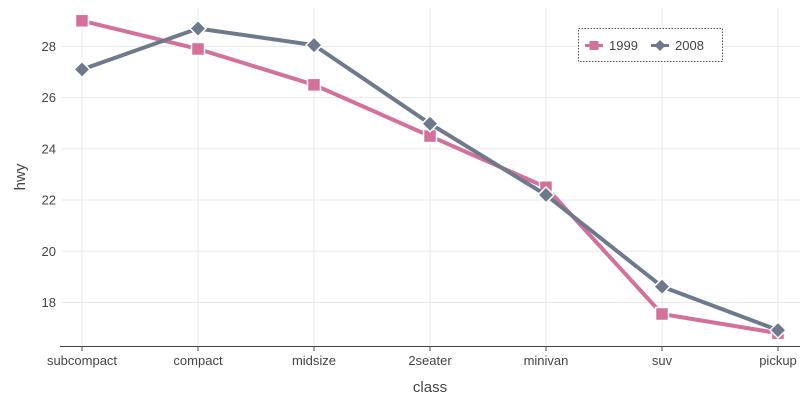  Describe the element at coordinates (430, 387) in the screenshot. I see `x-axis-title: class` at that location.